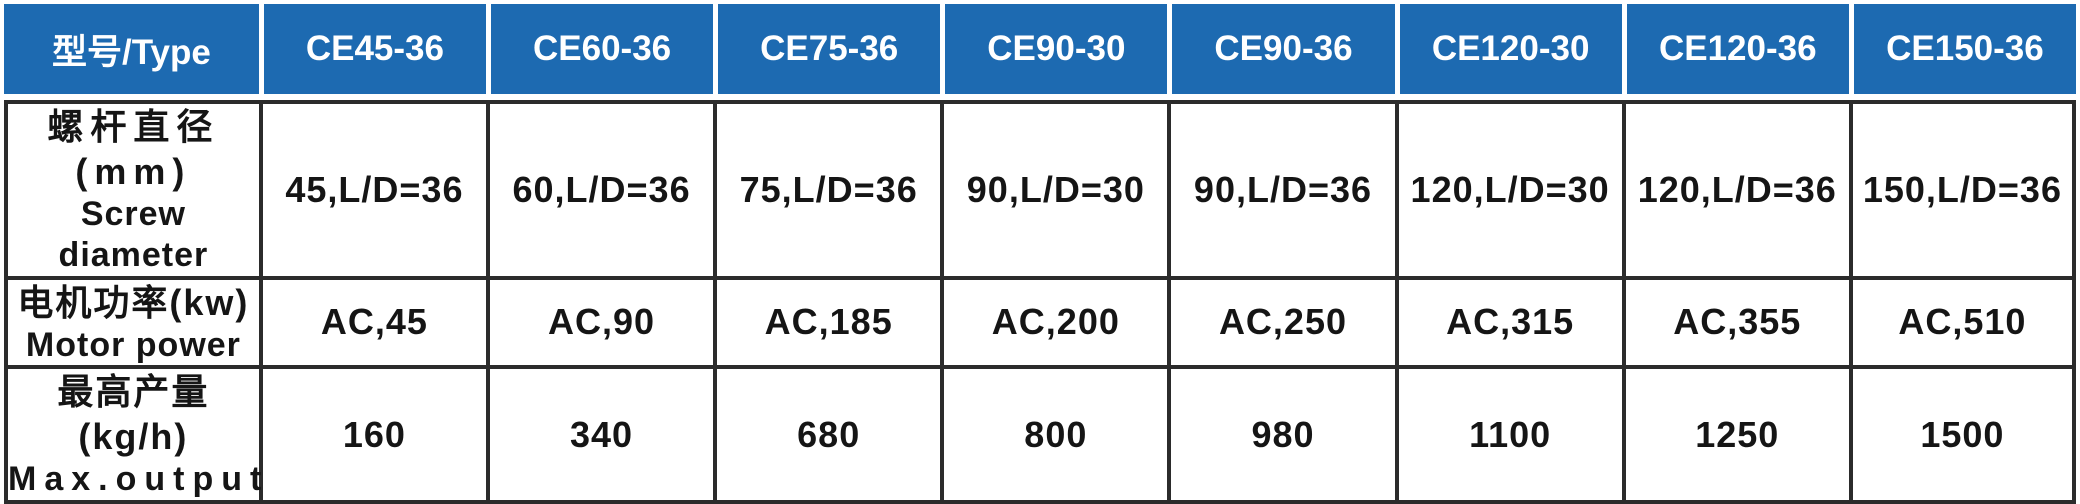  What do you see at coordinates (1054, 434) in the screenshot?
I see `table-cell: 800` at bounding box center [1054, 434].